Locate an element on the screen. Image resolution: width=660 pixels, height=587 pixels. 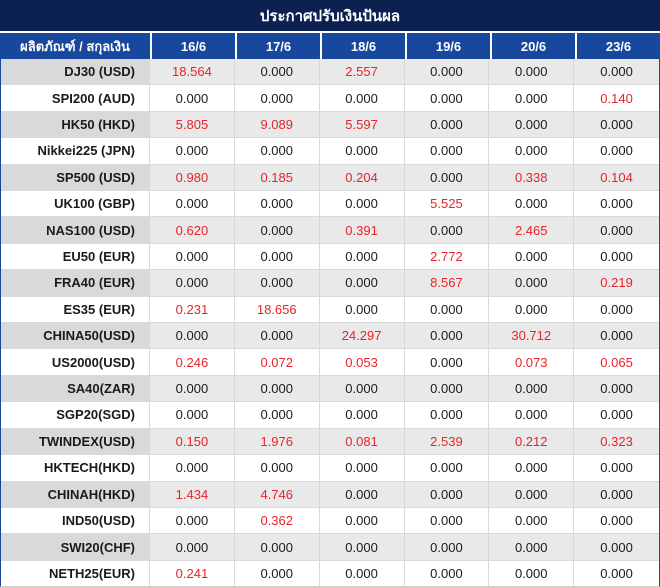
product-cell: SA40(ZAR) is located at coordinates (75, 388).